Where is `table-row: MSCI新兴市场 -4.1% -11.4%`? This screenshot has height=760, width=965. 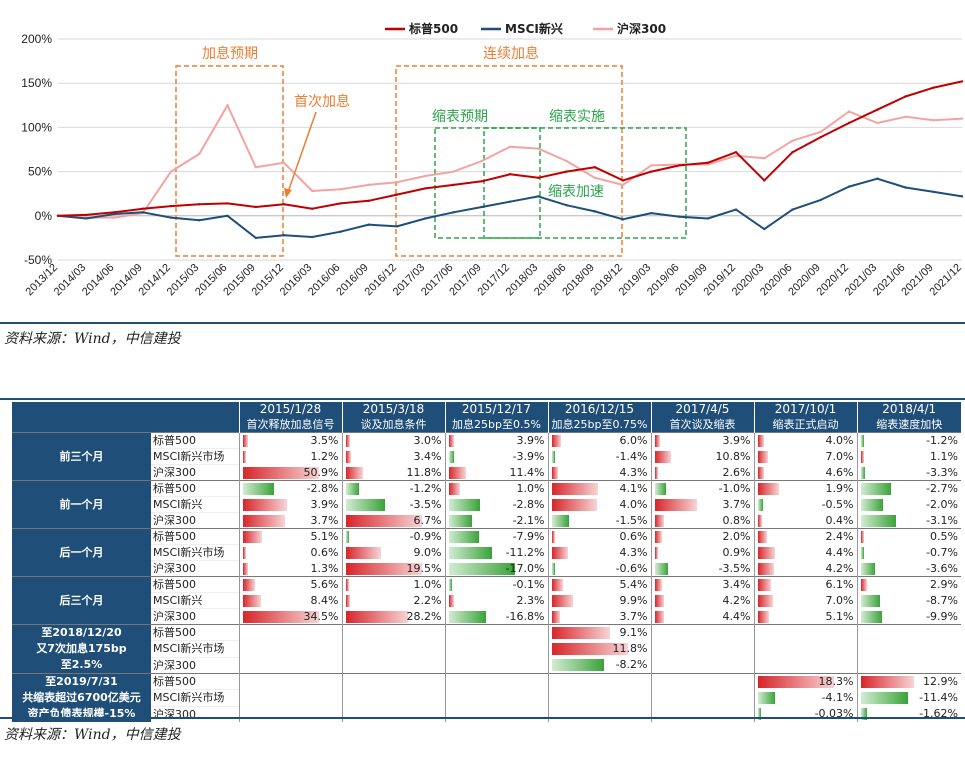 table-row: MSCI新兴市场 -4.1% -11.4% is located at coordinates (486, 698).